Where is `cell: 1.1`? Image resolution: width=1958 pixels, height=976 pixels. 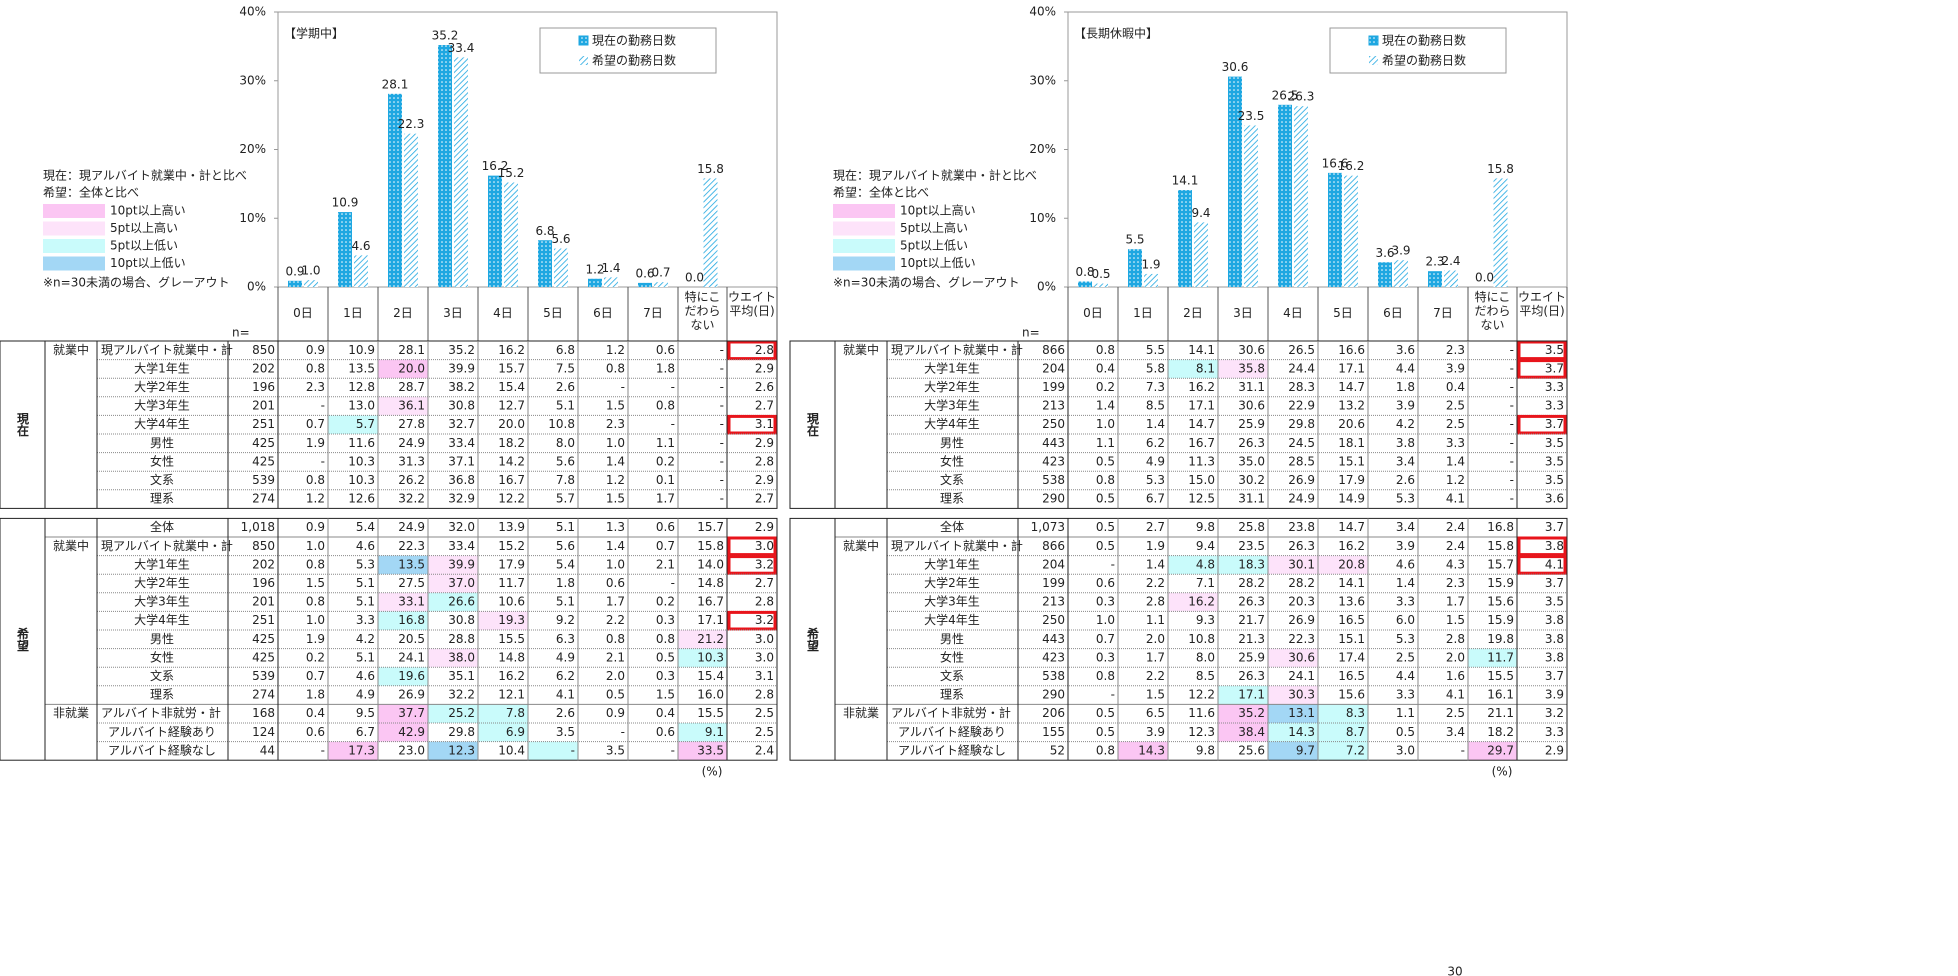 cell: 1.1 is located at coordinates (1105, 443).